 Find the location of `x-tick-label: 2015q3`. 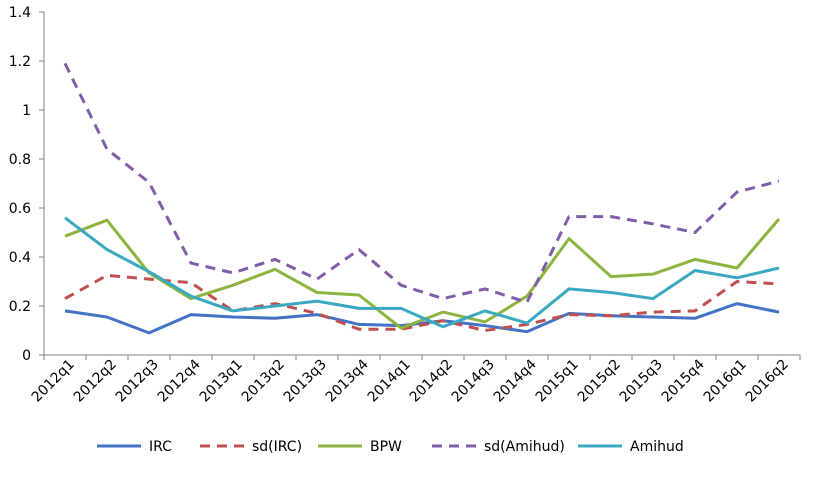

x-tick-label: 2015q3 is located at coordinates (641, 381).